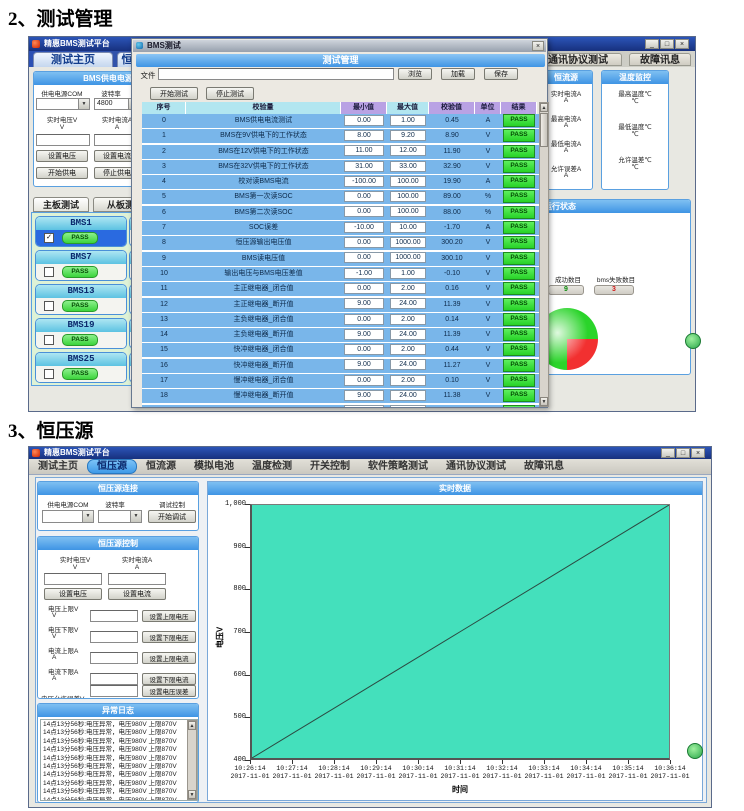  I want to click on tab-4: 模拟电池, so click(214, 466).